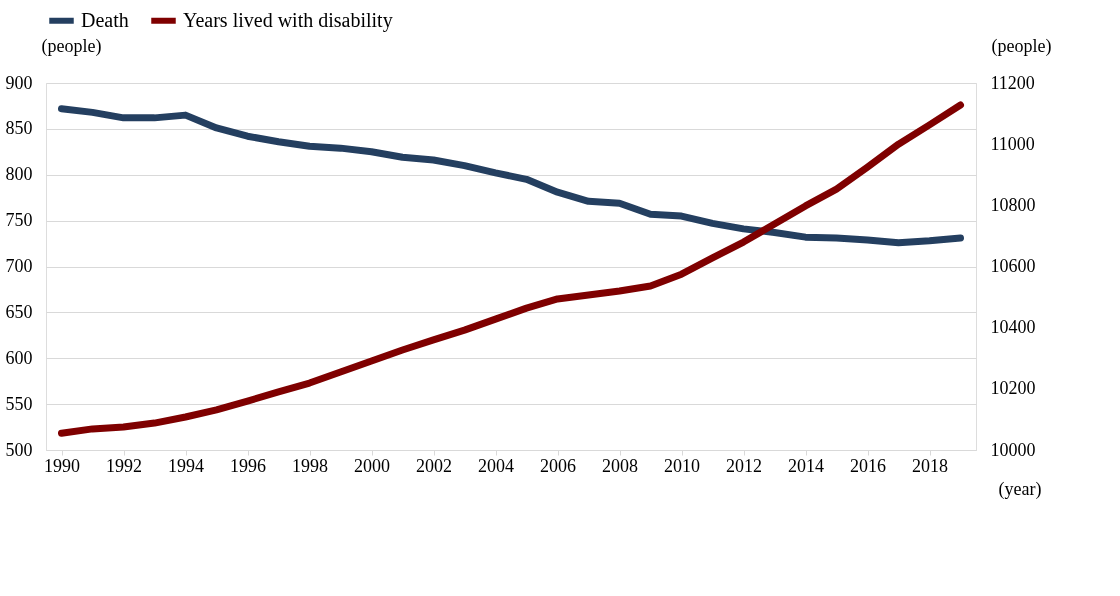 This screenshot has height=596, width=1120. Describe the element at coordinates (19, 174) in the screenshot. I see `y-tick-label: 800` at that location.